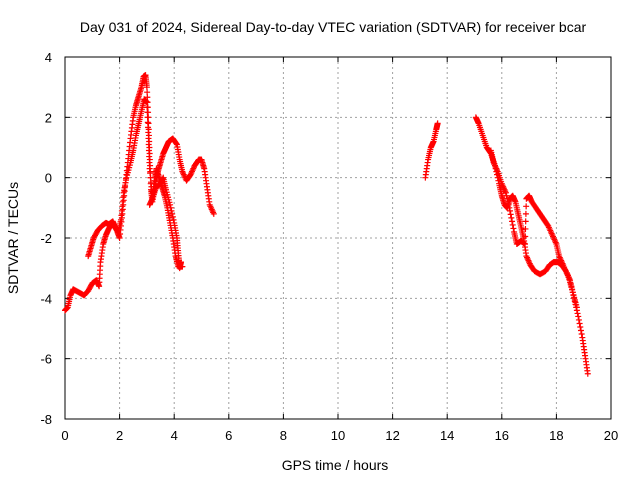  What do you see at coordinates (335, 465) in the screenshot?
I see `x-axis-label: GPS time / hours` at bounding box center [335, 465].